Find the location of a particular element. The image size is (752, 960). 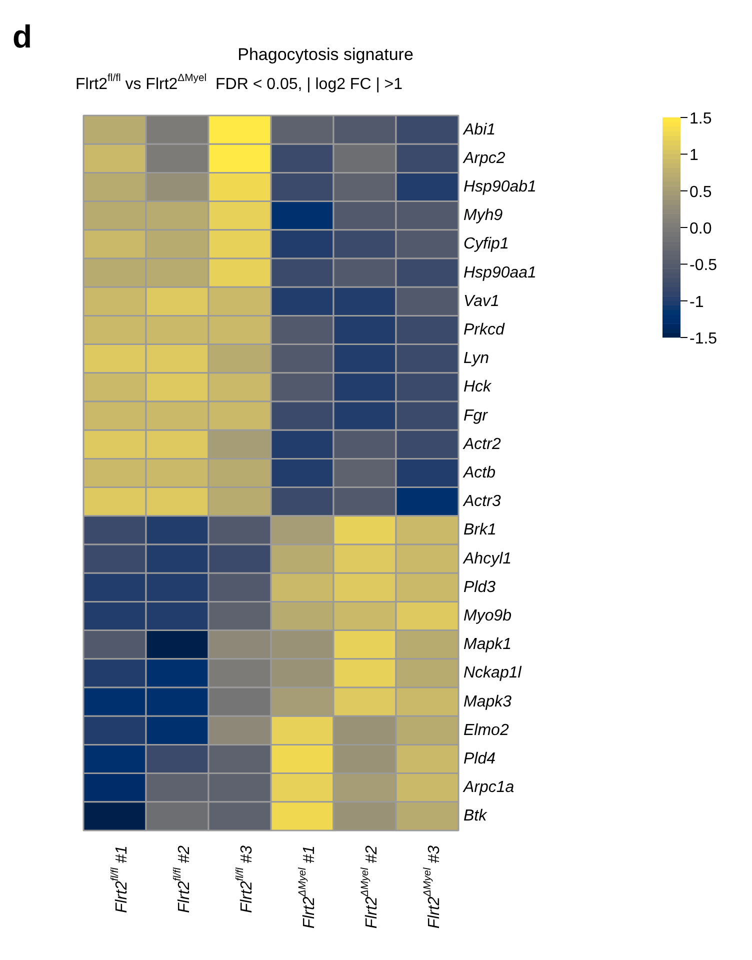

x-tick-label: Flrt2ΔMyel #1 is located at coordinates (308, 887).